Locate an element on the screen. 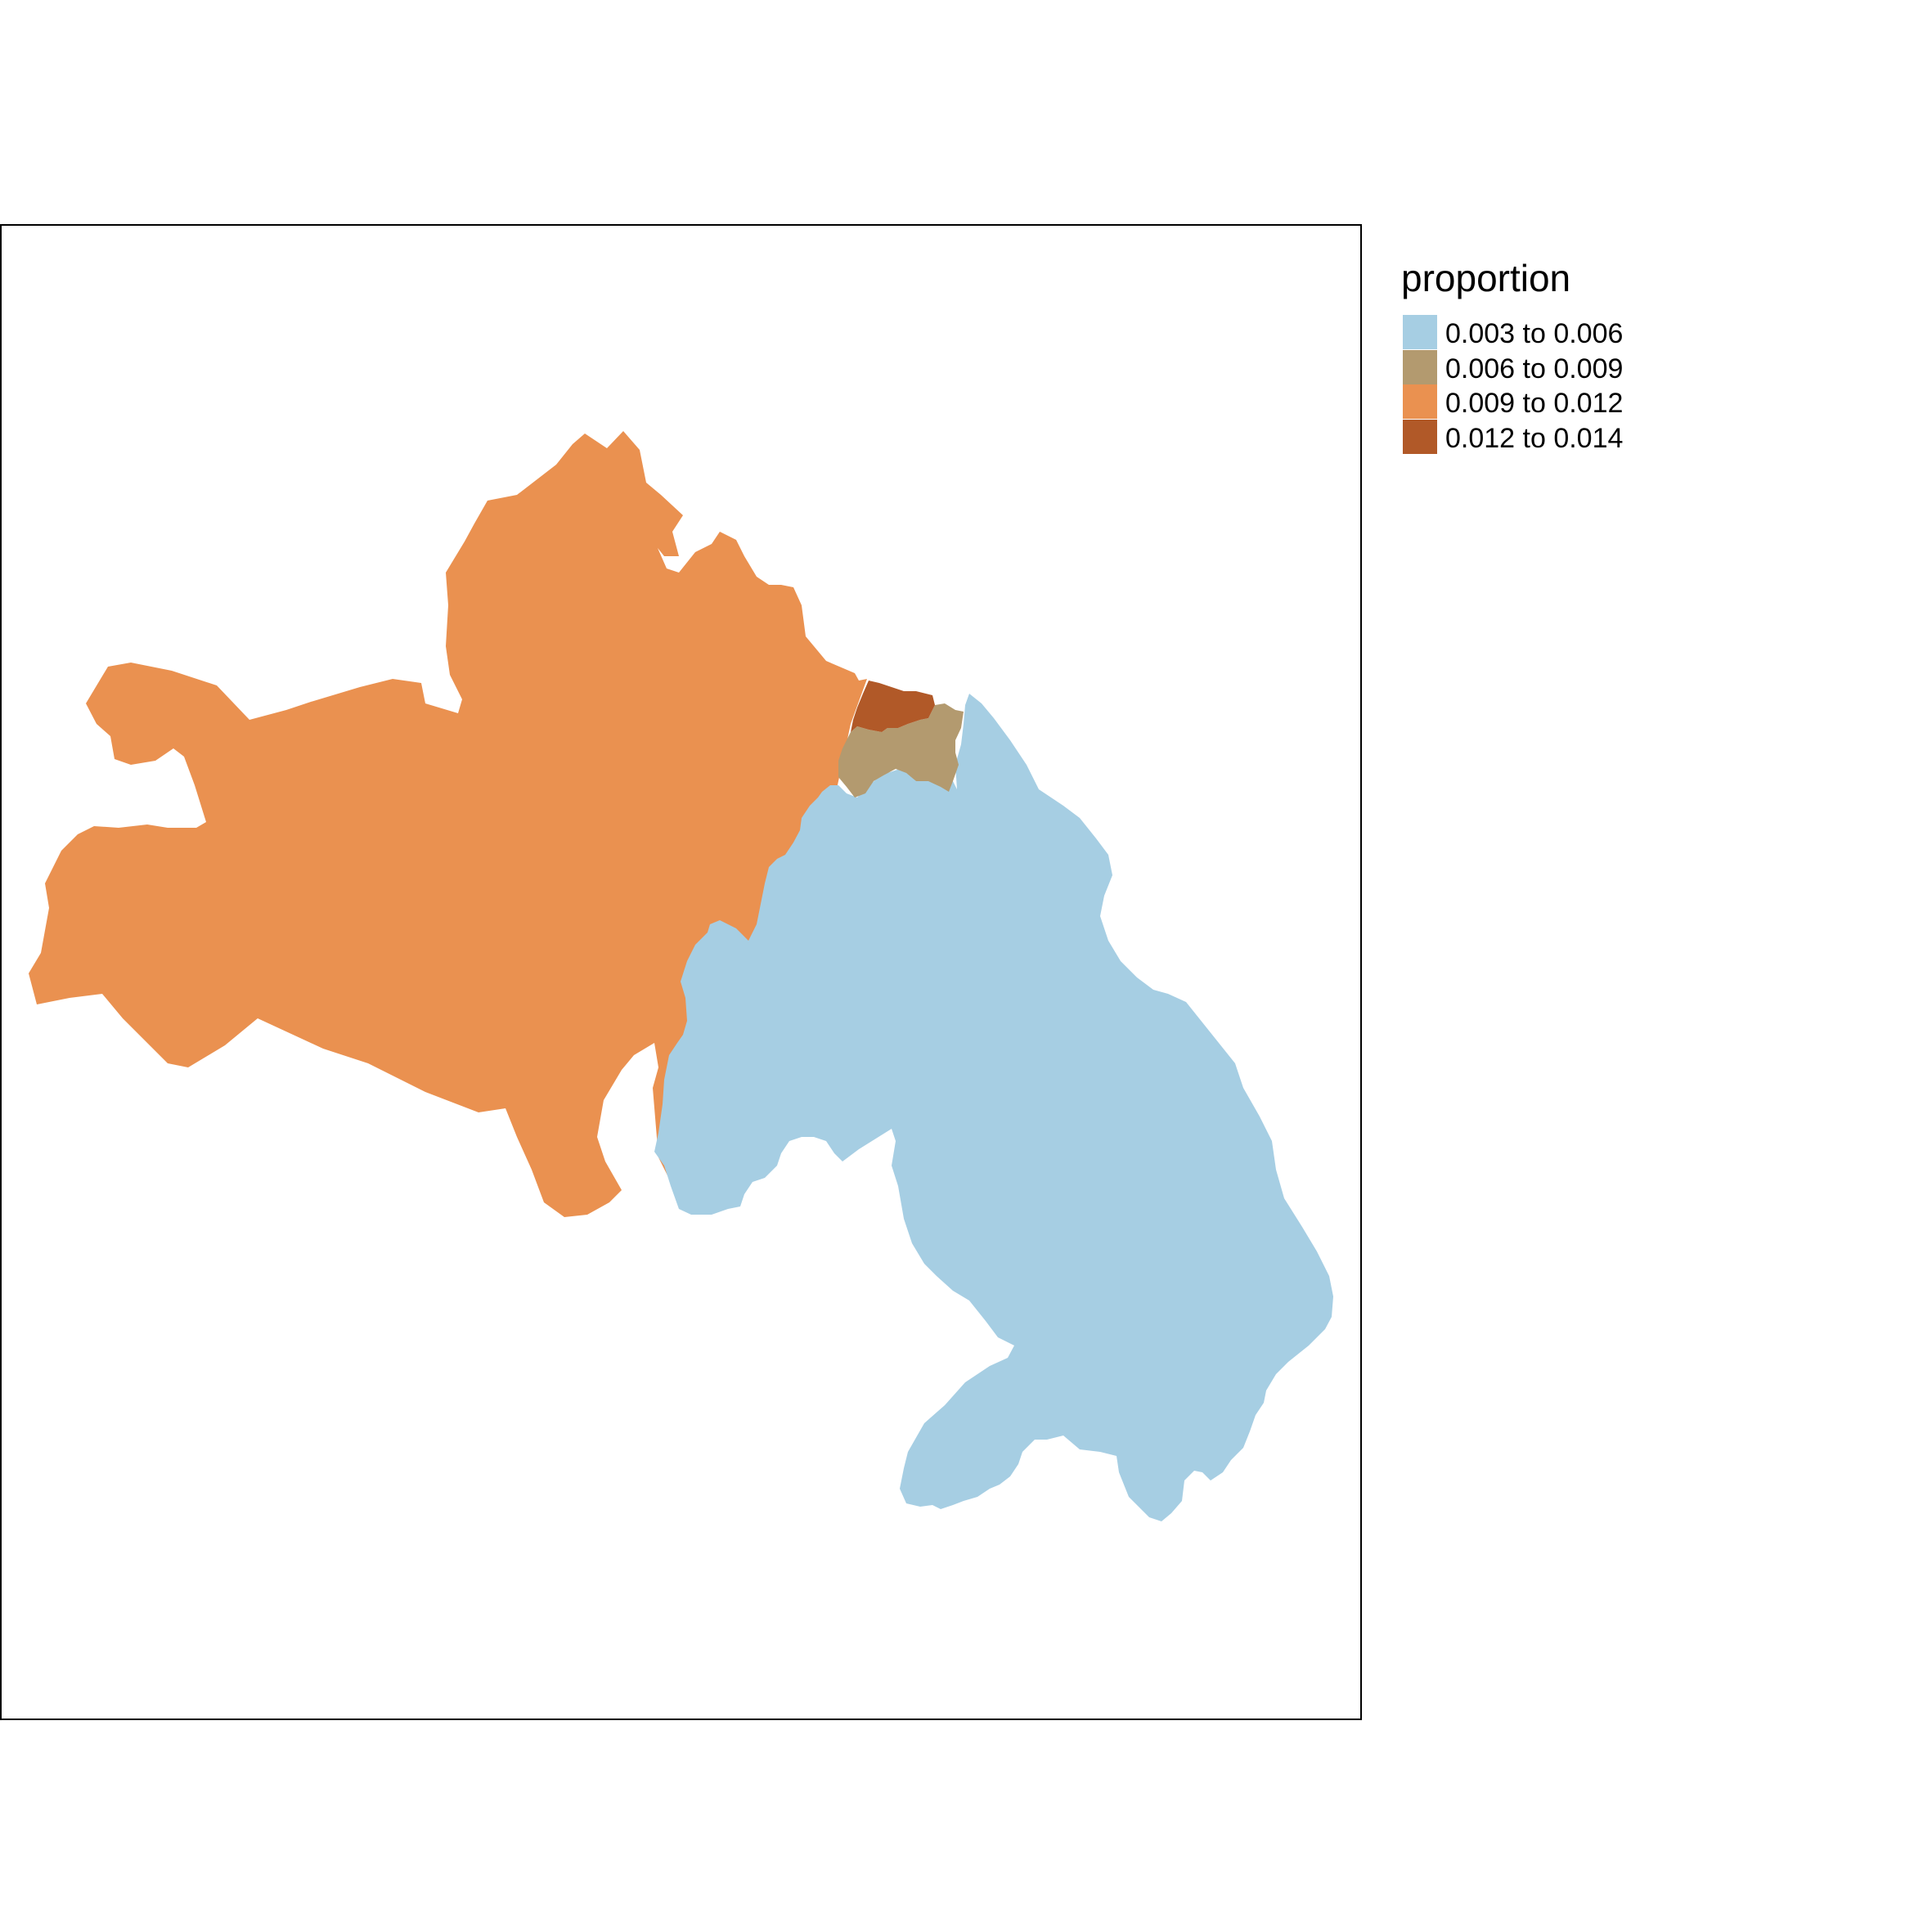  legend-label-1: 0.003 to 0.006 is located at coordinates (1534, 333).